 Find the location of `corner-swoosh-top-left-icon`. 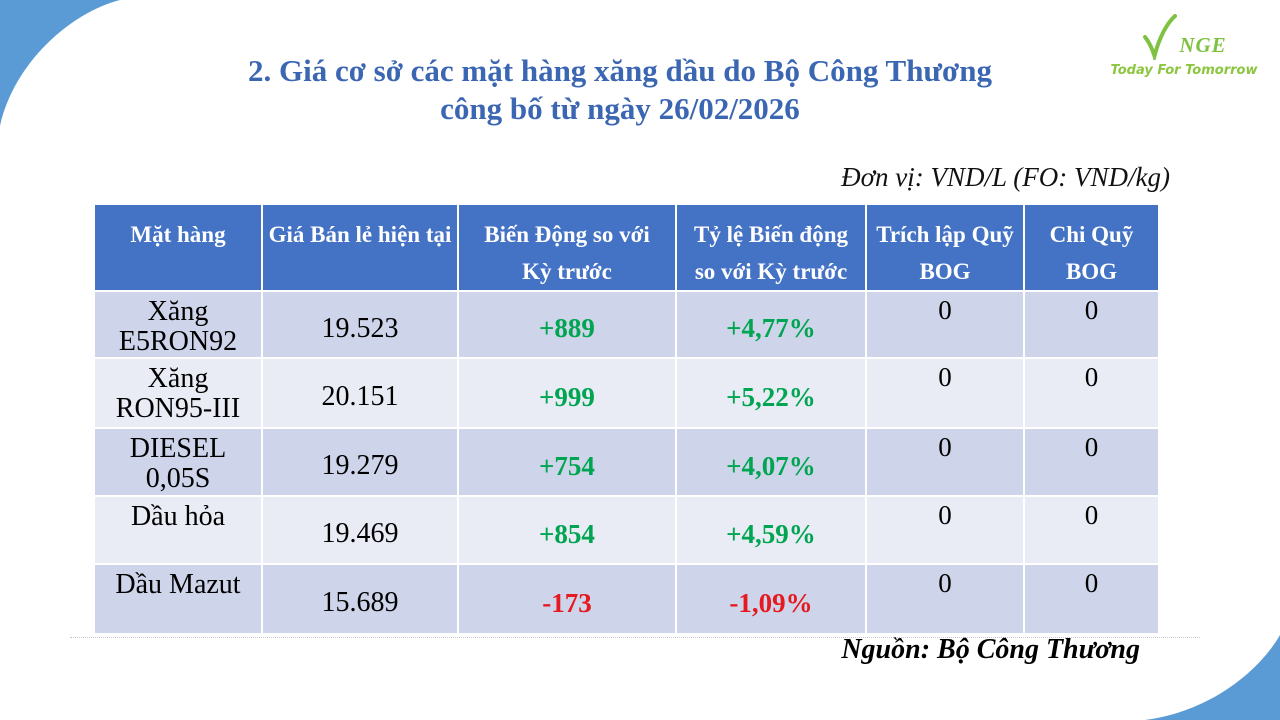

corner-swoosh-top-left-icon is located at coordinates (60, 63).